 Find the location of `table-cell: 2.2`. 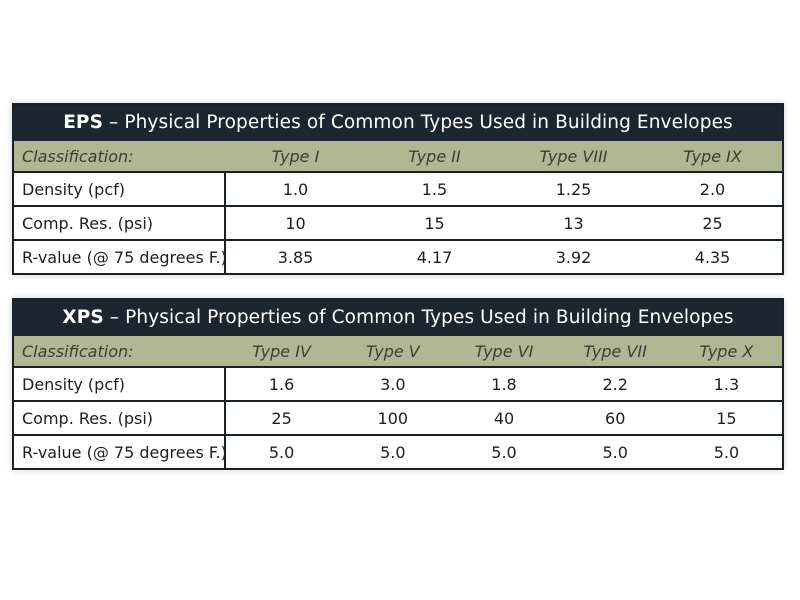

table-cell: 2.2 is located at coordinates (615, 384).